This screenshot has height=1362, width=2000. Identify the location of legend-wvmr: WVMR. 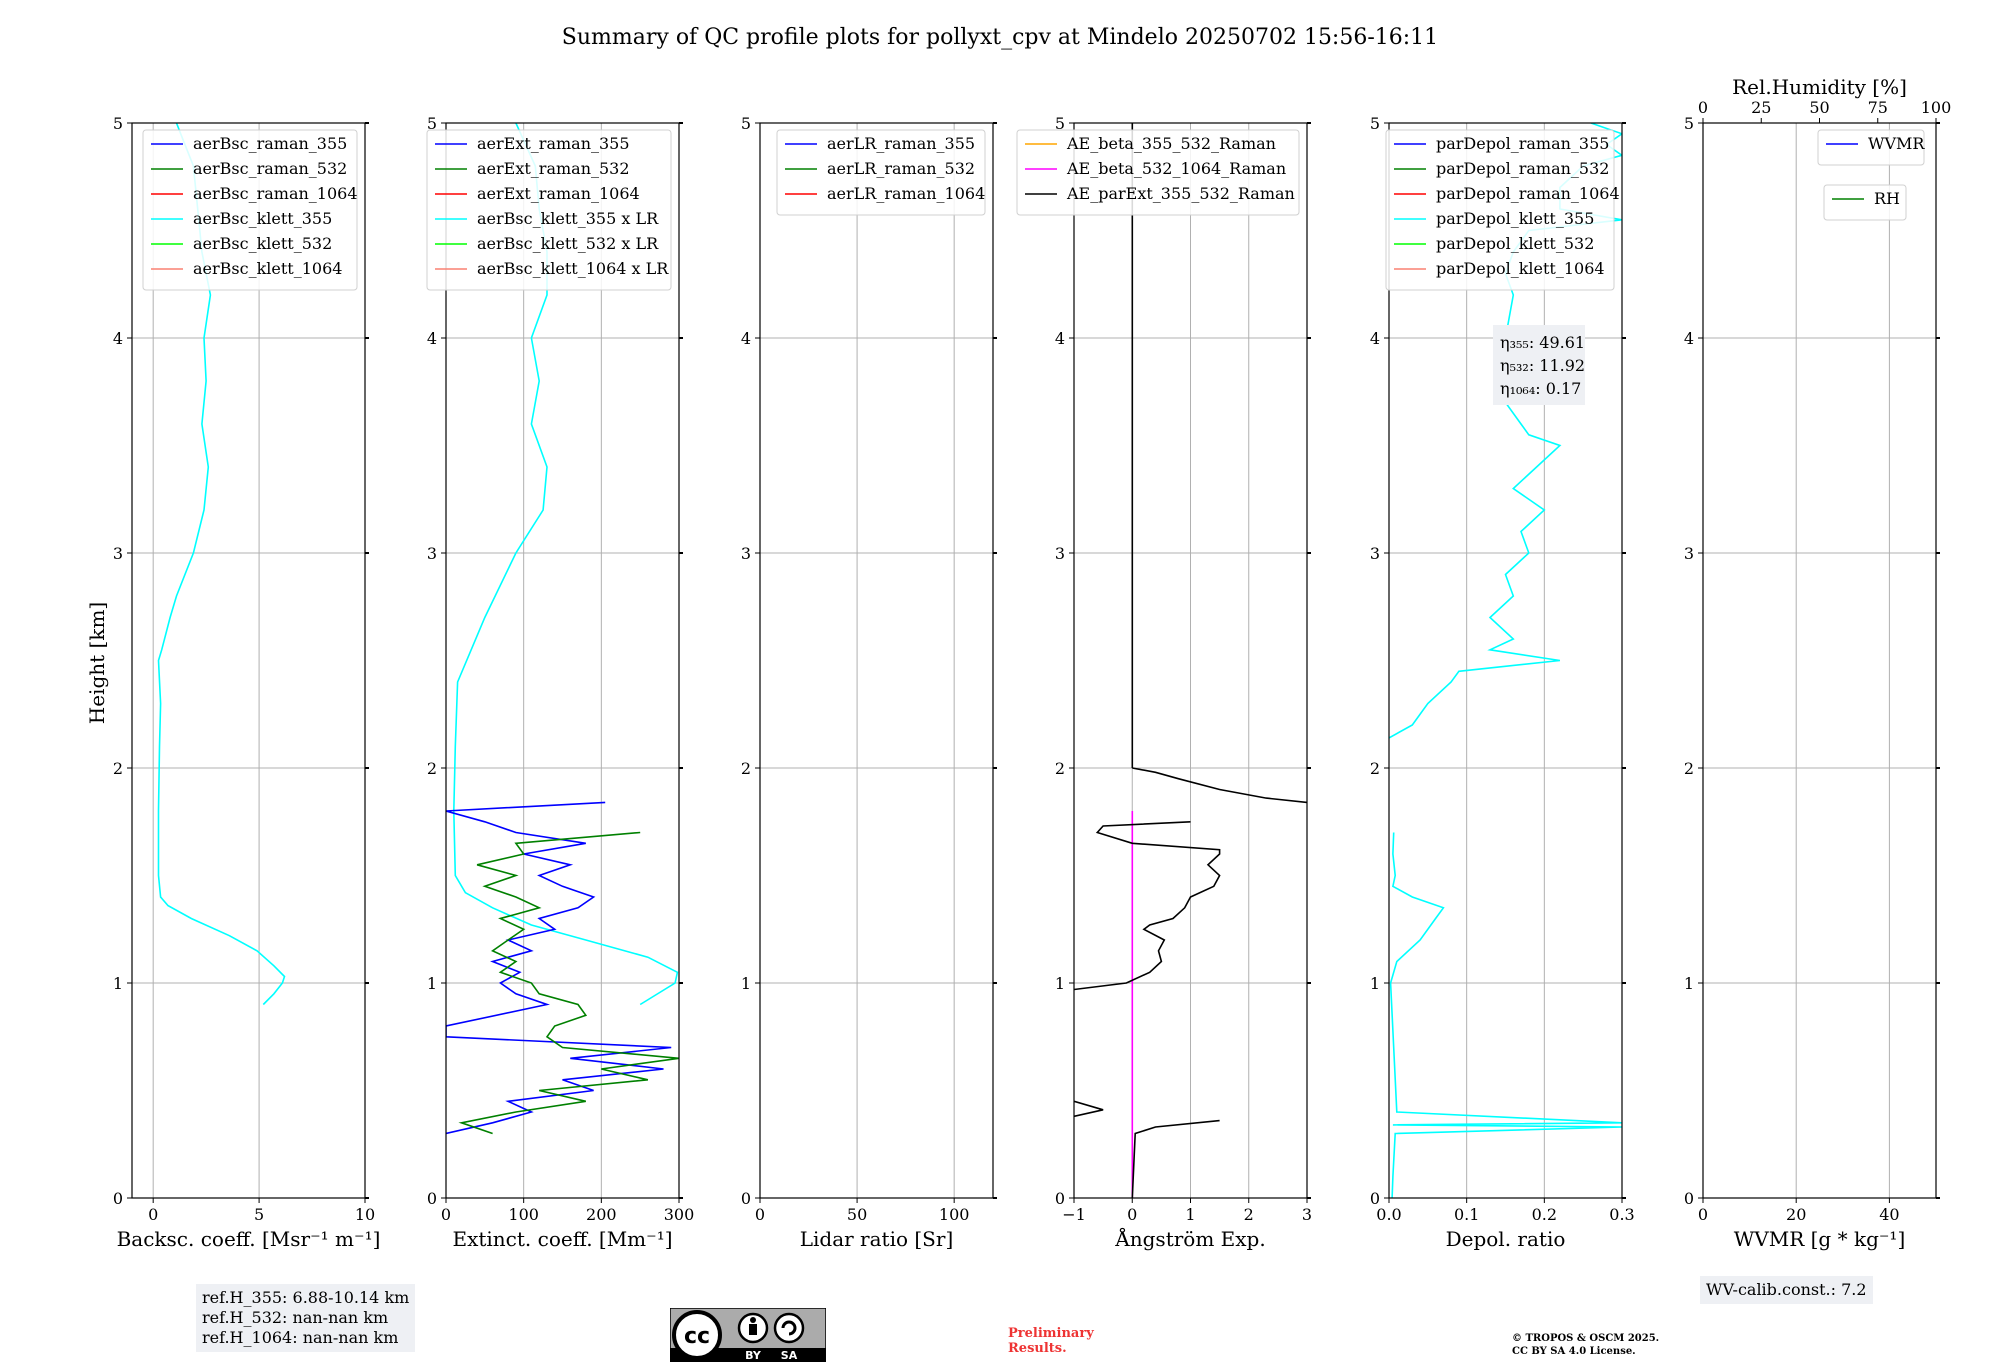
(1871, 147).